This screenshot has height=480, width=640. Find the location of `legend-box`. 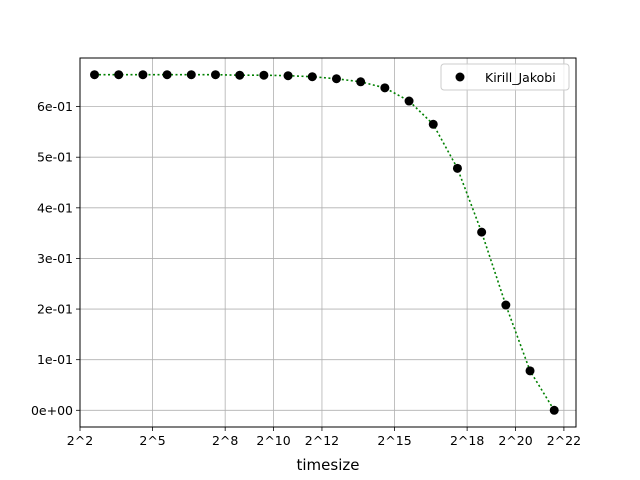

legend-box is located at coordinates (505, 77).